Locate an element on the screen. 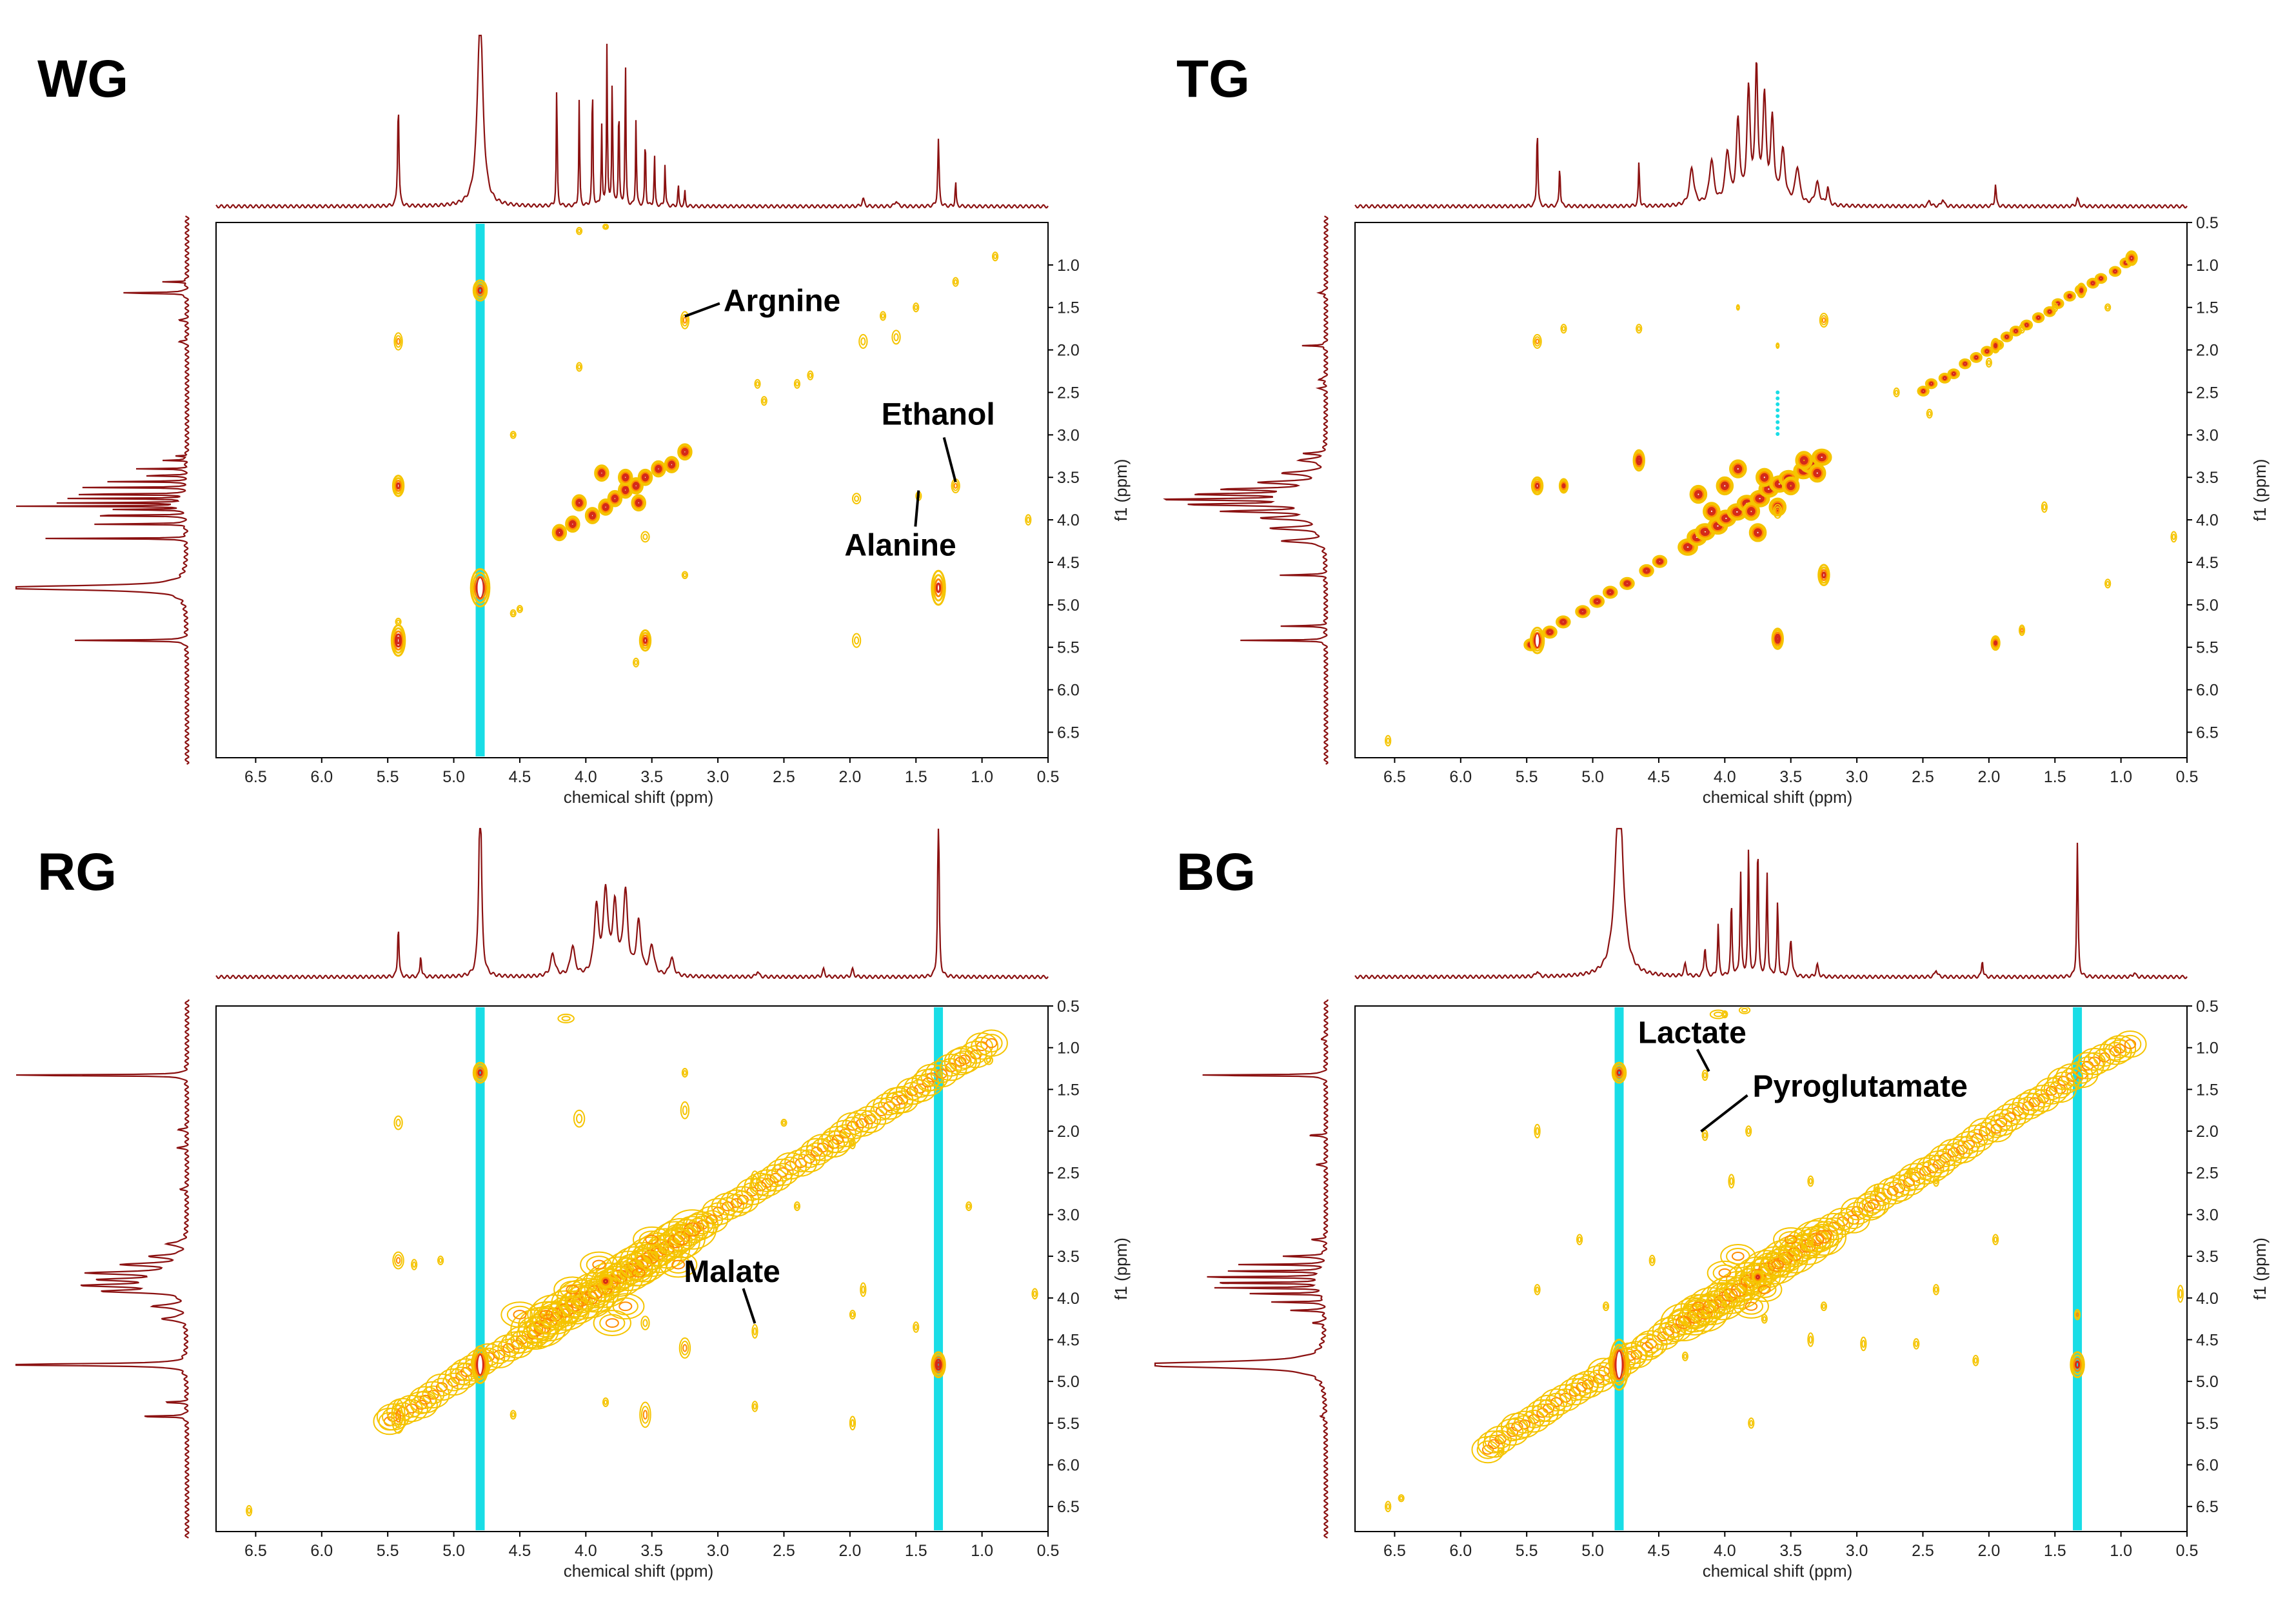 The height and width of the screenshot is (1607, 2296). x-tick-label: 6.5 is located at coordinates (1394, 1551).